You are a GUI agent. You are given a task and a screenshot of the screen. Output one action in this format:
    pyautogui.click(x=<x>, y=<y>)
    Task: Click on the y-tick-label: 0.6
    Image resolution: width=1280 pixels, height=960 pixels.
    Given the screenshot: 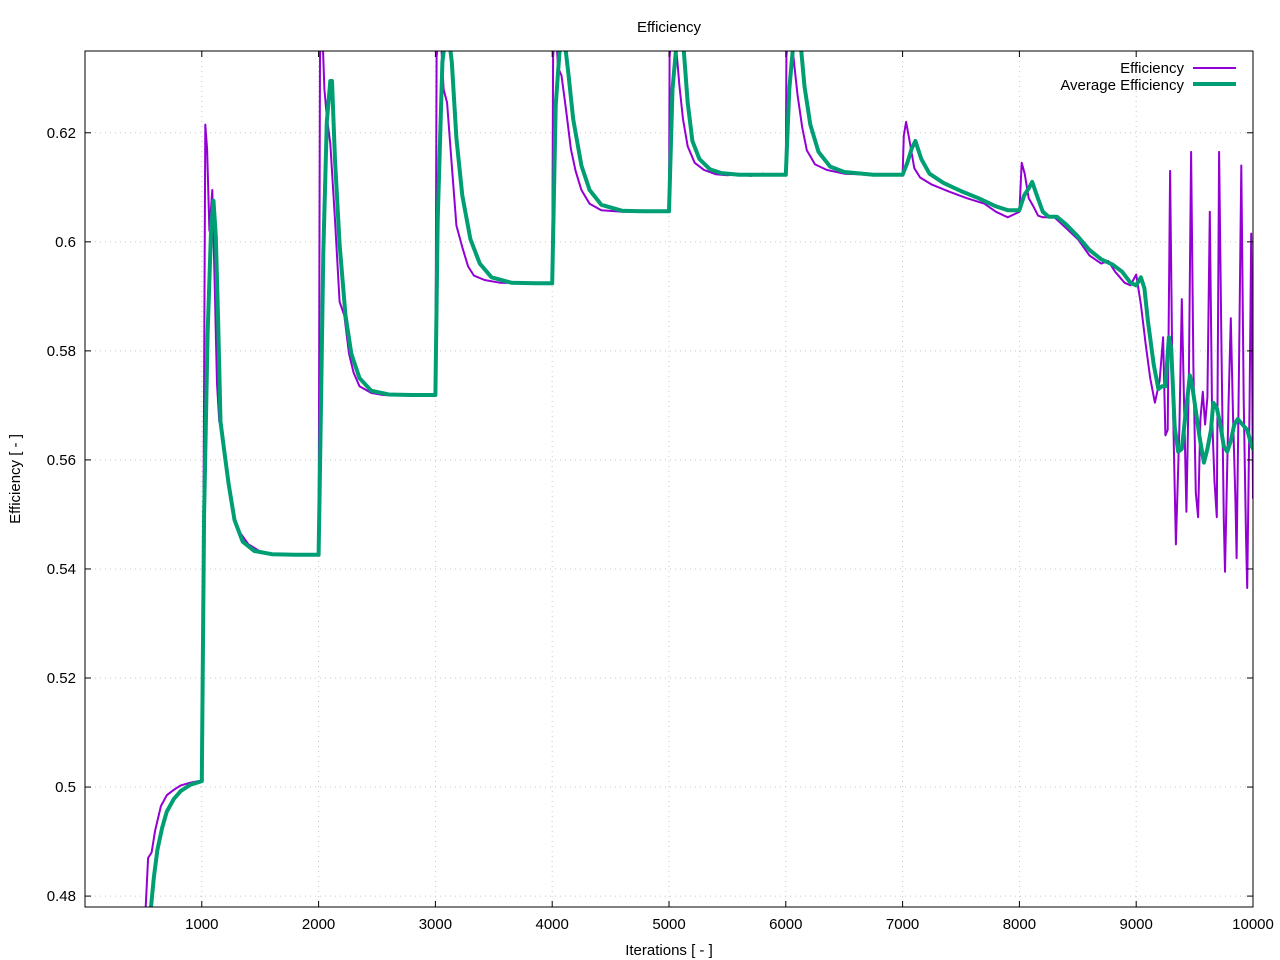 What is the action you would take?
    pyautogui.click(x=65, y=242)
    